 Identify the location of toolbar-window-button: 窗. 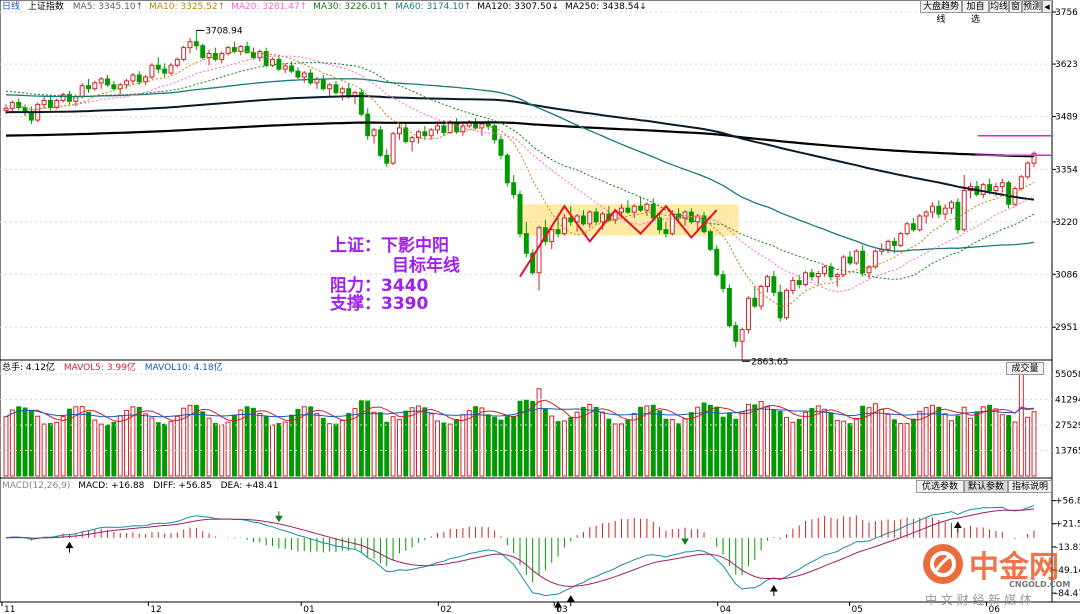
(1015, 6).